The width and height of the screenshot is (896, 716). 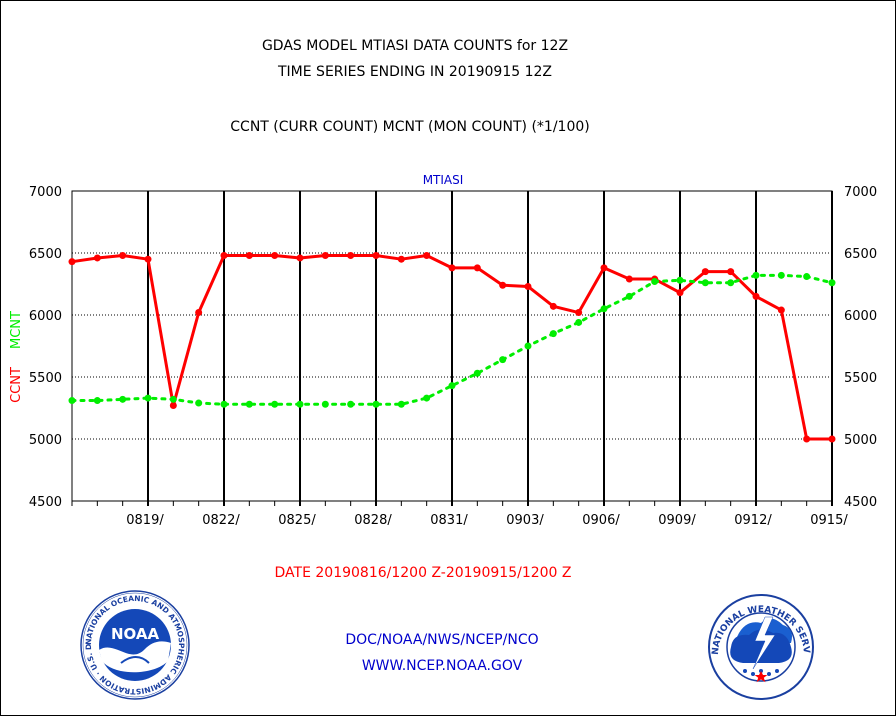 What do you see at coordinates (829, 520) in the screenshot?
I see `x-tick-label: 0915/` at bounding box center [829, 520].